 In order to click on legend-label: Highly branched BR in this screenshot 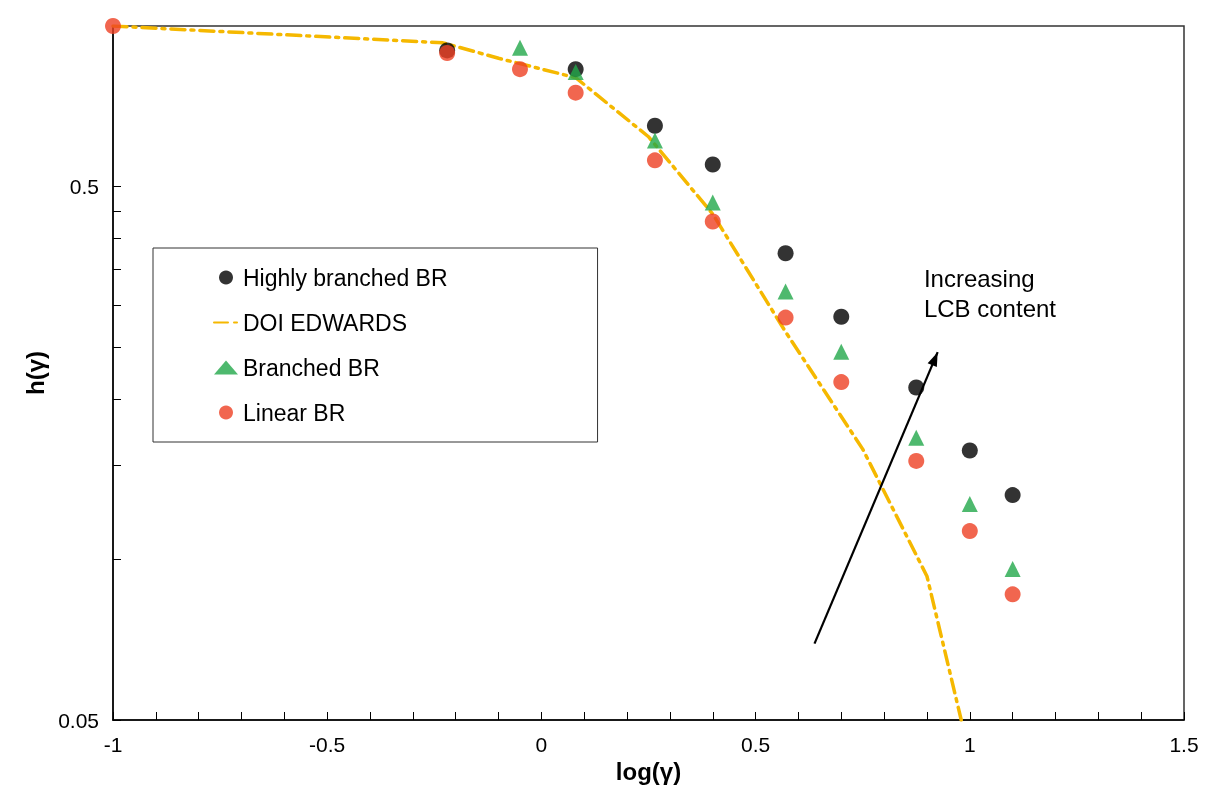, I will do `click(345, 277)`.